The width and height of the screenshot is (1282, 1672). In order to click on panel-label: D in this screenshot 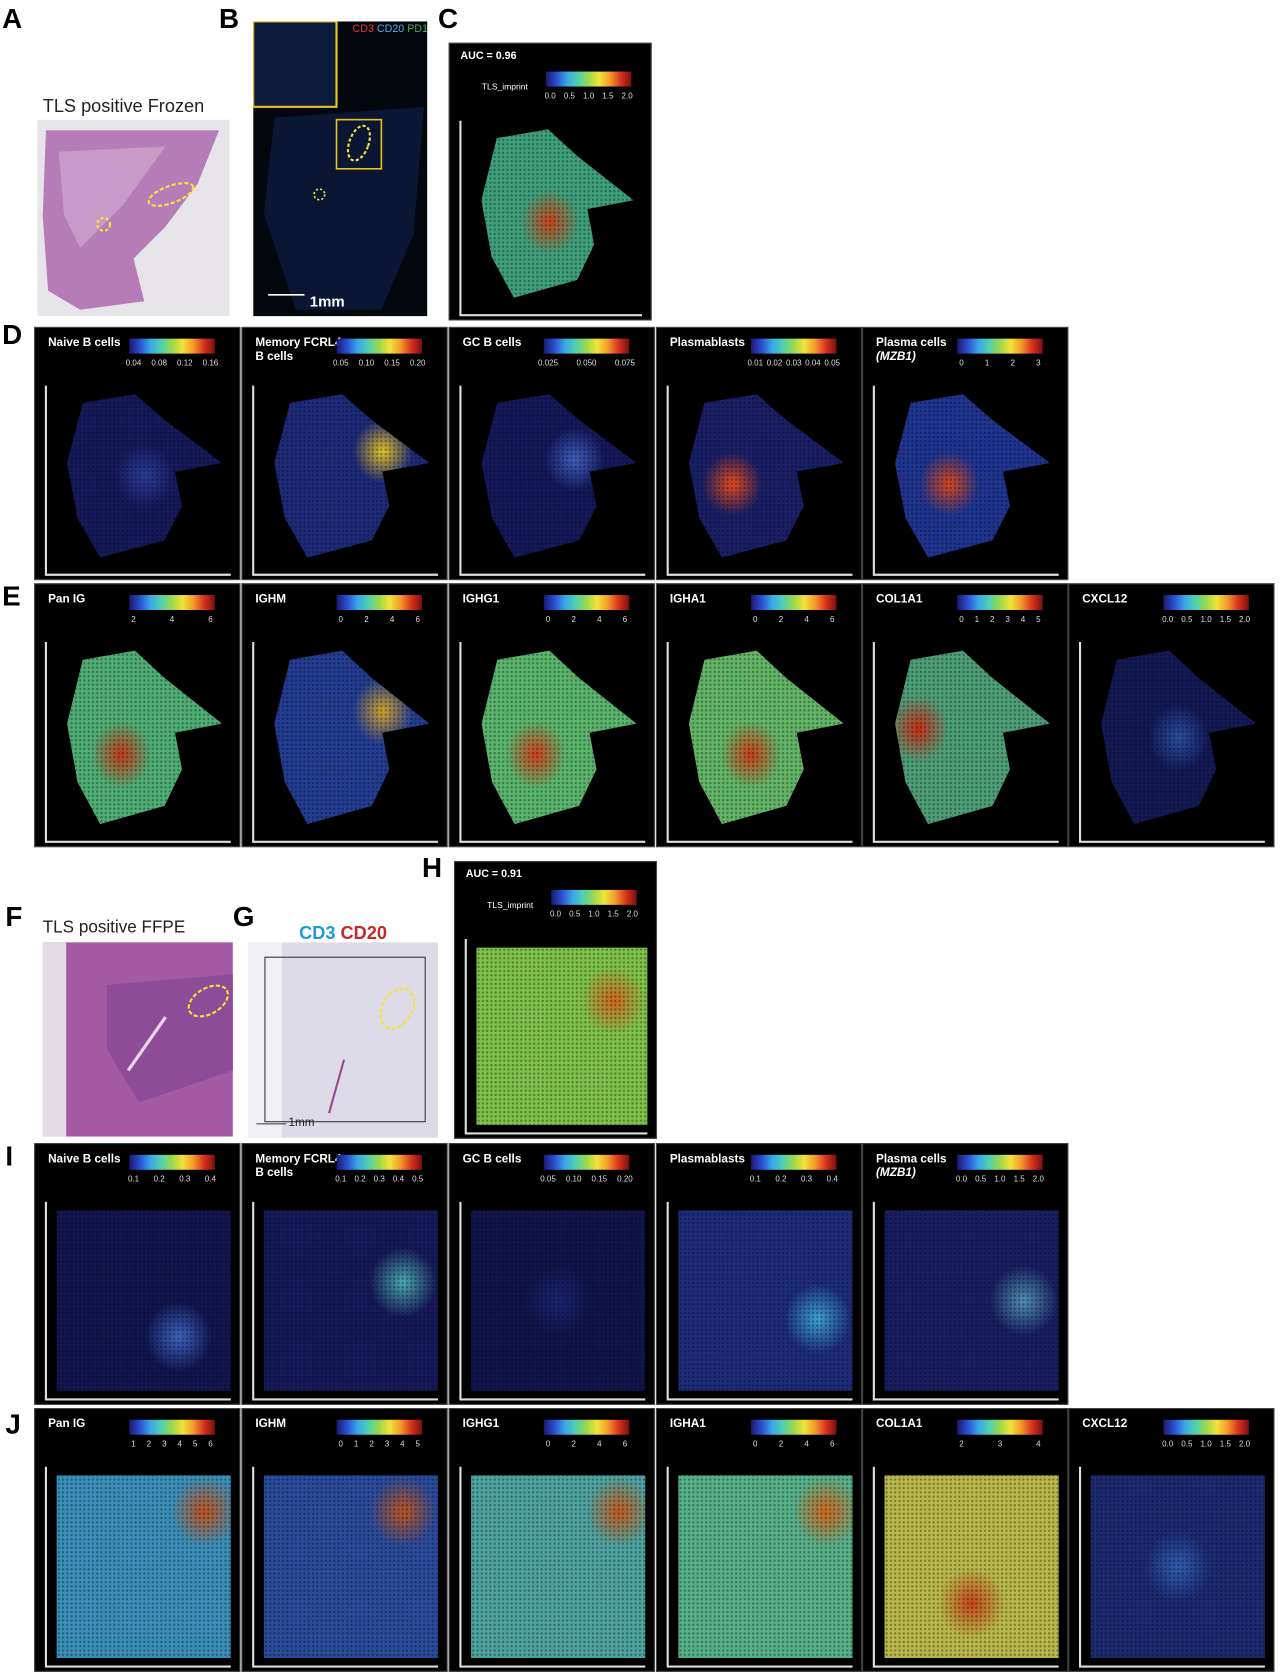, I will do `click(12, 334)`.